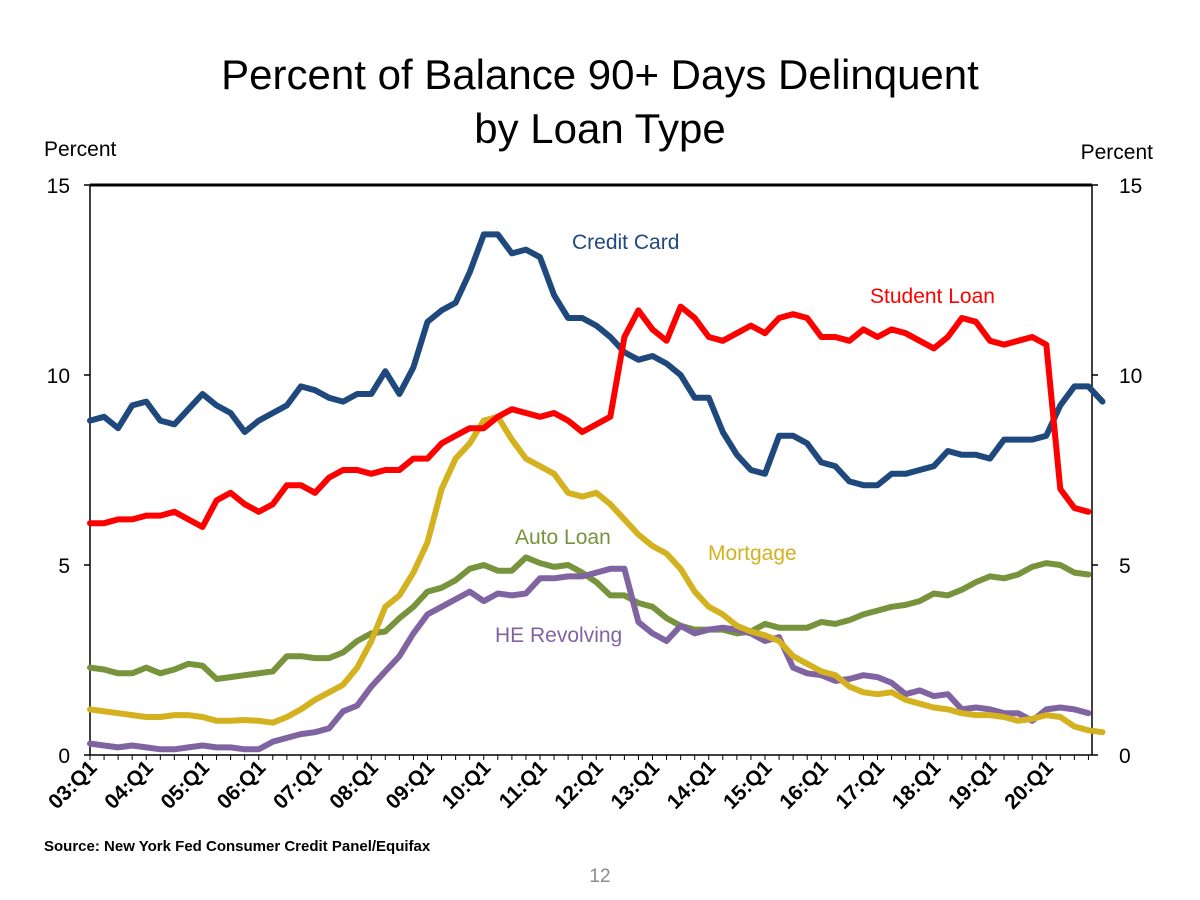  I want to click on series-label-auto-loan: Auto Loan, so click(563, 537).